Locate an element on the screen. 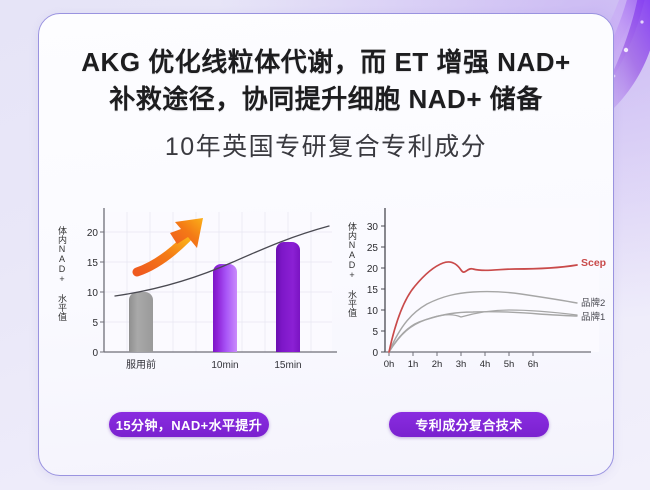 The height and width of the screenshot is (490, 650). caption-pill-right: 专利成分复合技术 is located at coordinates (469, 424).